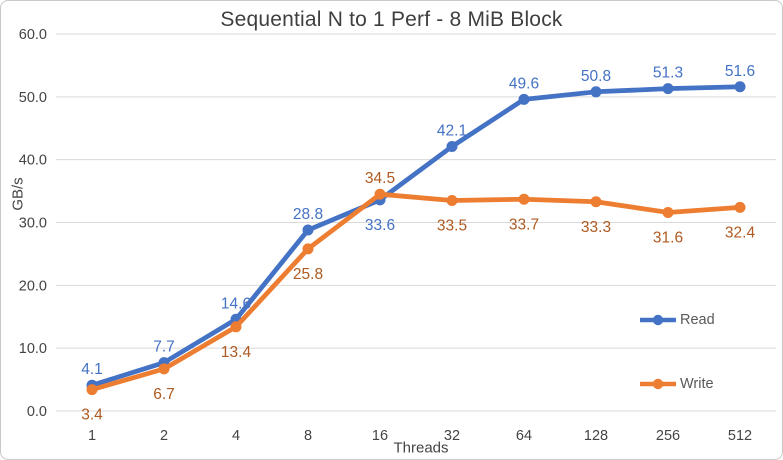 Image resolution: width=783 pixels, height=460 pixels. What do you see at coordinates (658, 320) in the screenshot?
I see `read-legend-swatch-icon` at bounding box center [658, 320].